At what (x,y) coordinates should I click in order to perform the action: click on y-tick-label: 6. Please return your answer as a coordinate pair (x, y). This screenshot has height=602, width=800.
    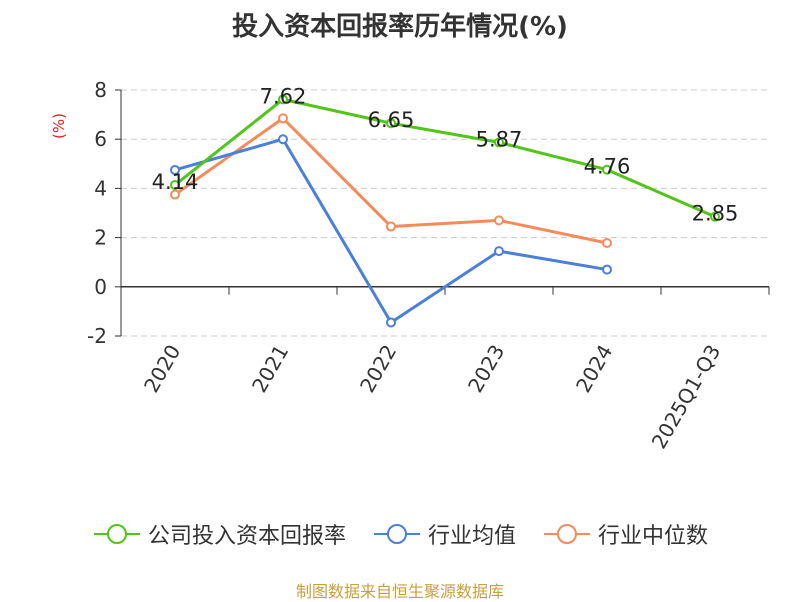
    Looking at the image, I should click on (100, 139).